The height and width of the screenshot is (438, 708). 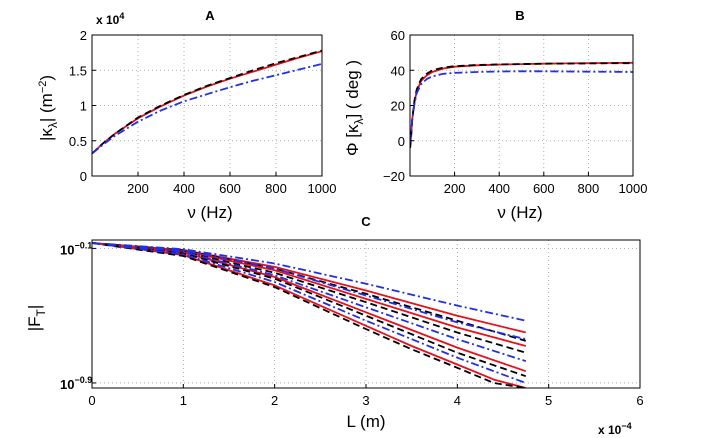 I want to click on panel-a-ytick-label: 2, so click(x=83, y=35).